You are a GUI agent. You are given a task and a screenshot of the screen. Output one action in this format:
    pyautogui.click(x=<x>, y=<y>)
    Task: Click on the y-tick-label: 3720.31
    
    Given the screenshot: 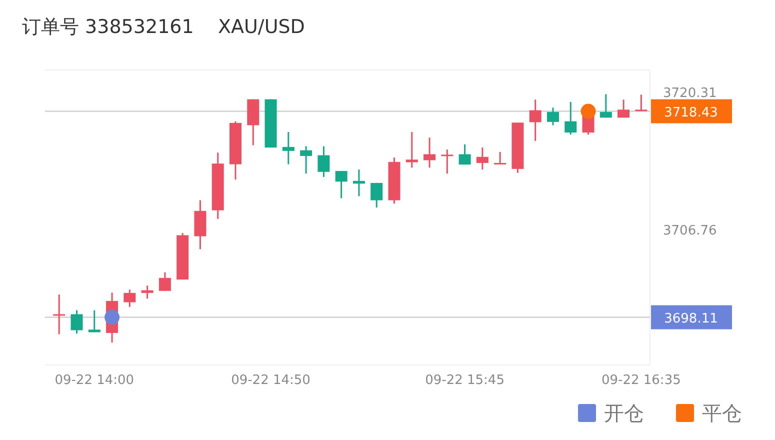 What is the action you would take?
    pyautogui.click(x=690, y=94)
    